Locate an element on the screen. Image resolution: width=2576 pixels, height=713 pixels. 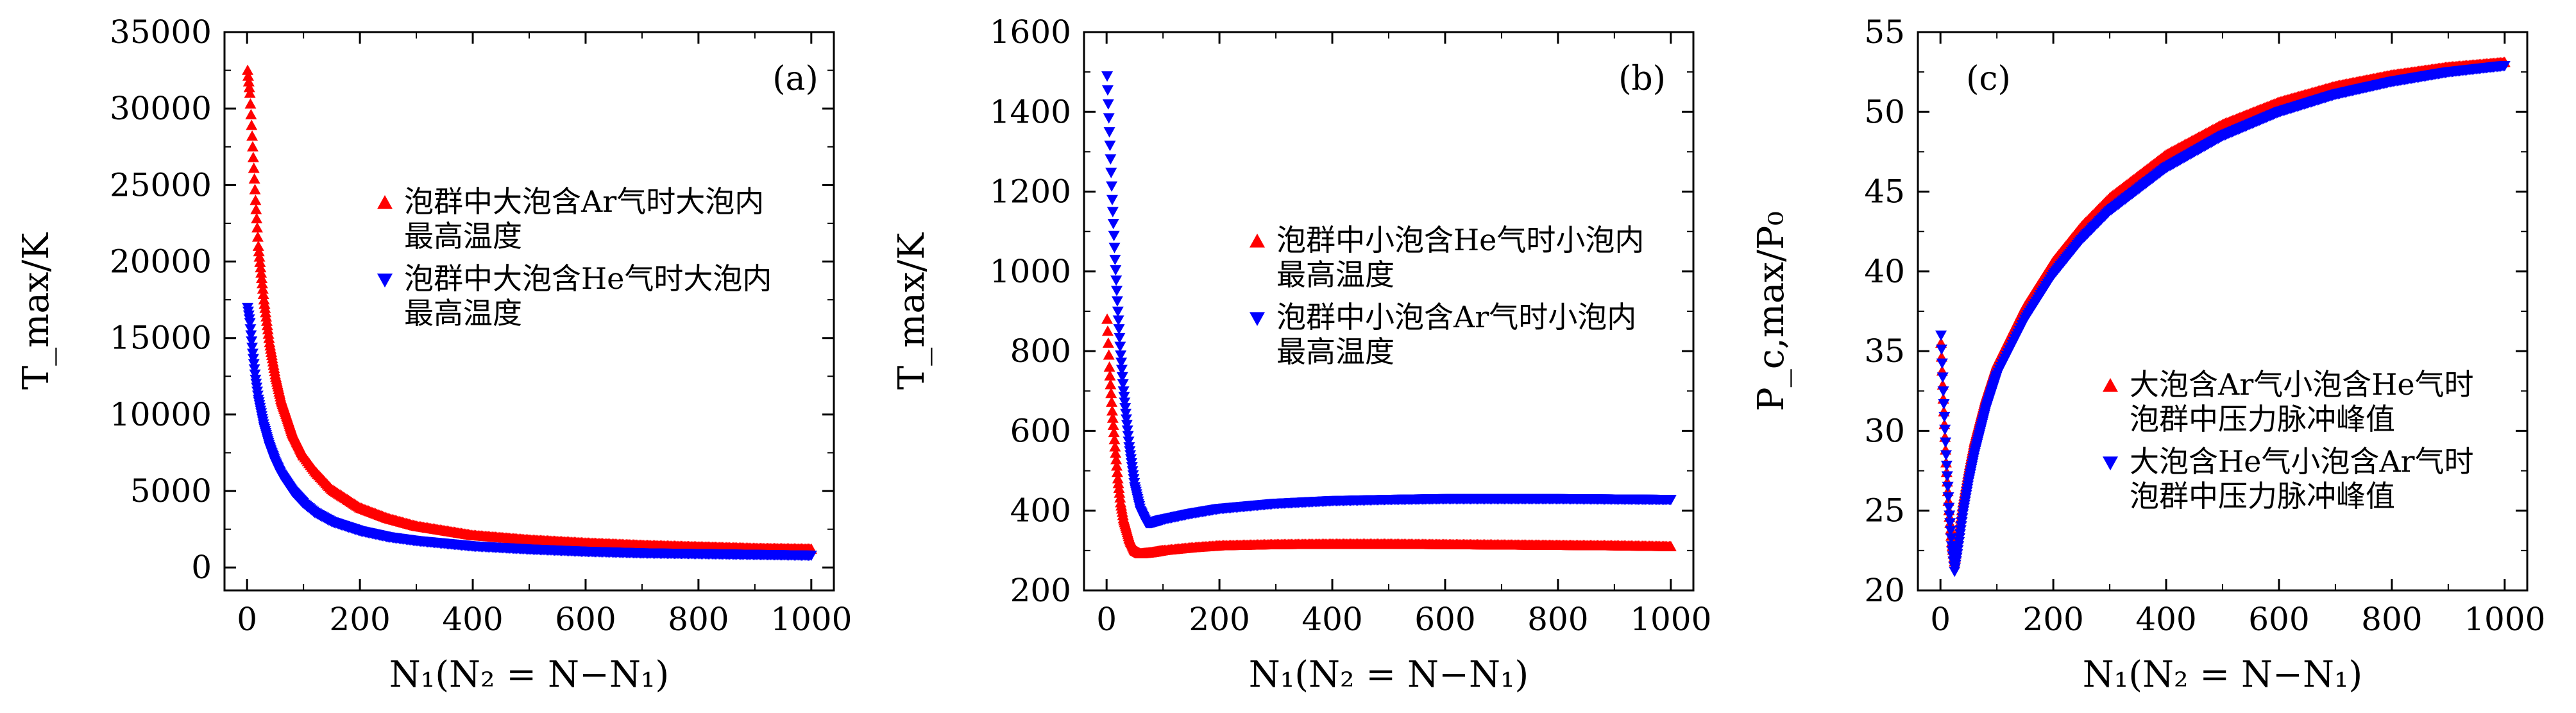
y-tick-label: 1000 is located at coordinates (1030, 271).